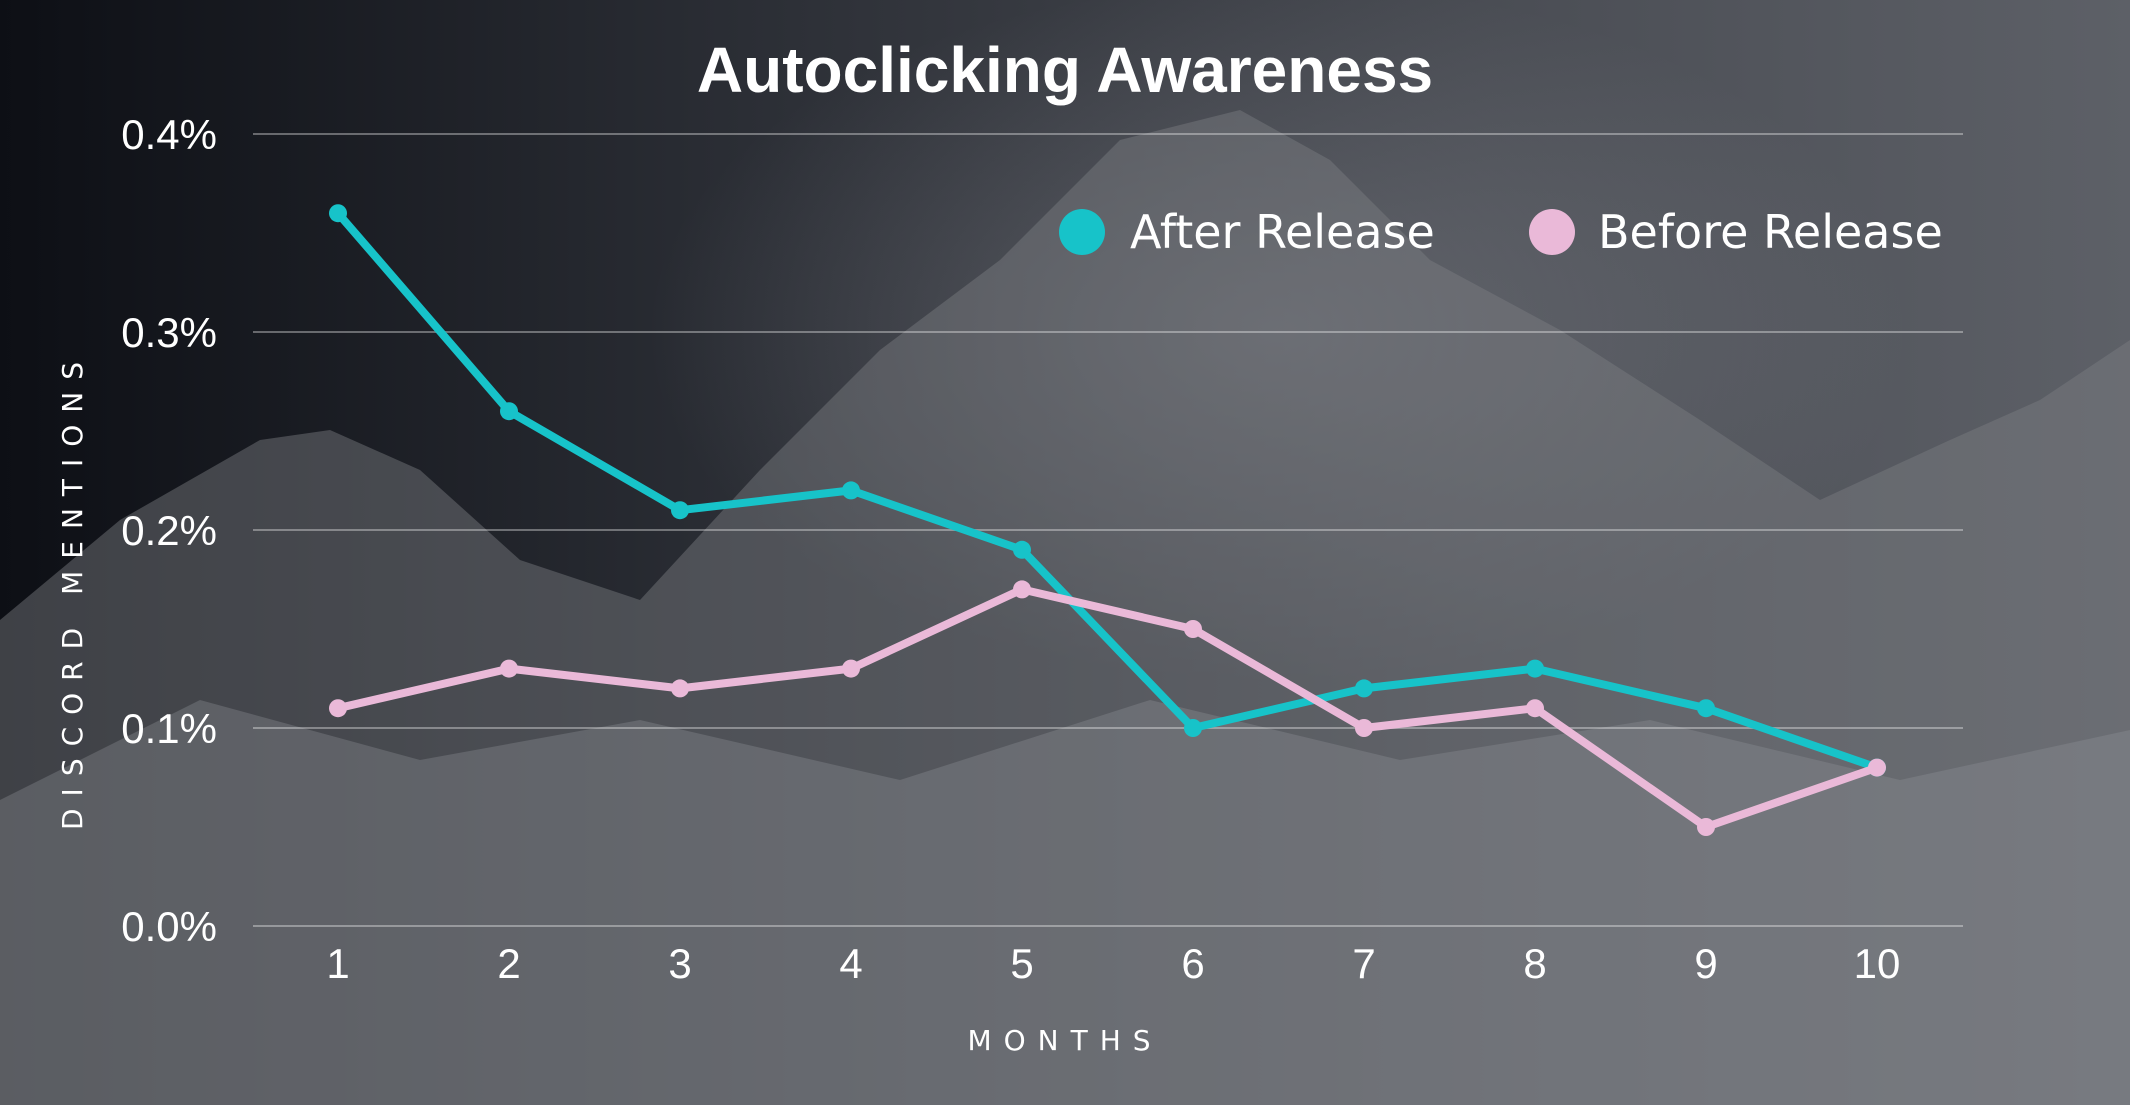 Image resolution: width=2130 pixels, height=1105 pixels. What do you see at coordinates (1534, 963) in the screenshot?
I see `x-tick-label: 8` at bounding box center [1534, 963].